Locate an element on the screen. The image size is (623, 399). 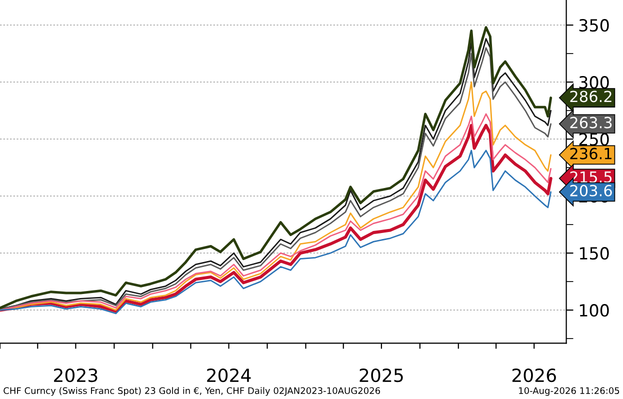
data-label: 236.1 is located at coordinates (591, 154).